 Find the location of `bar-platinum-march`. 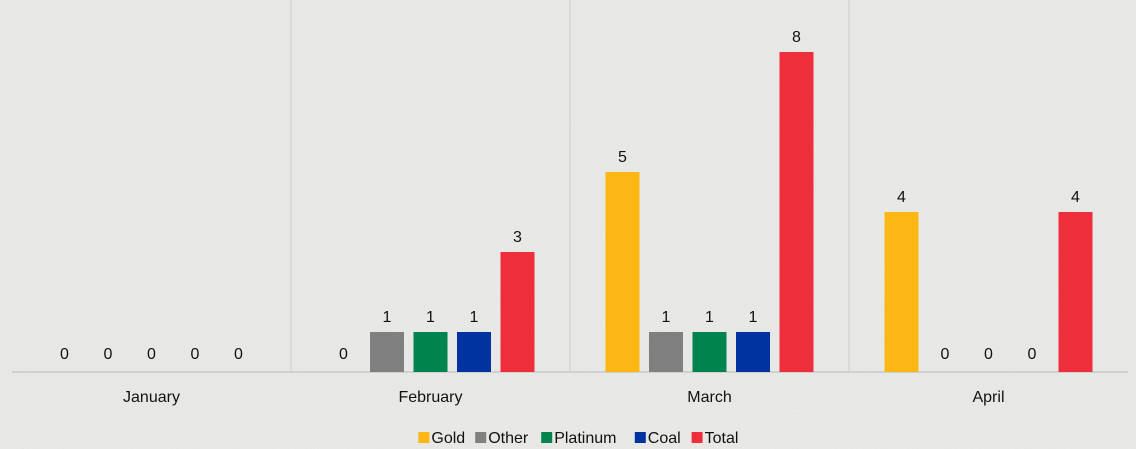

bar-platinum-march is located at coordinates (709, 352).